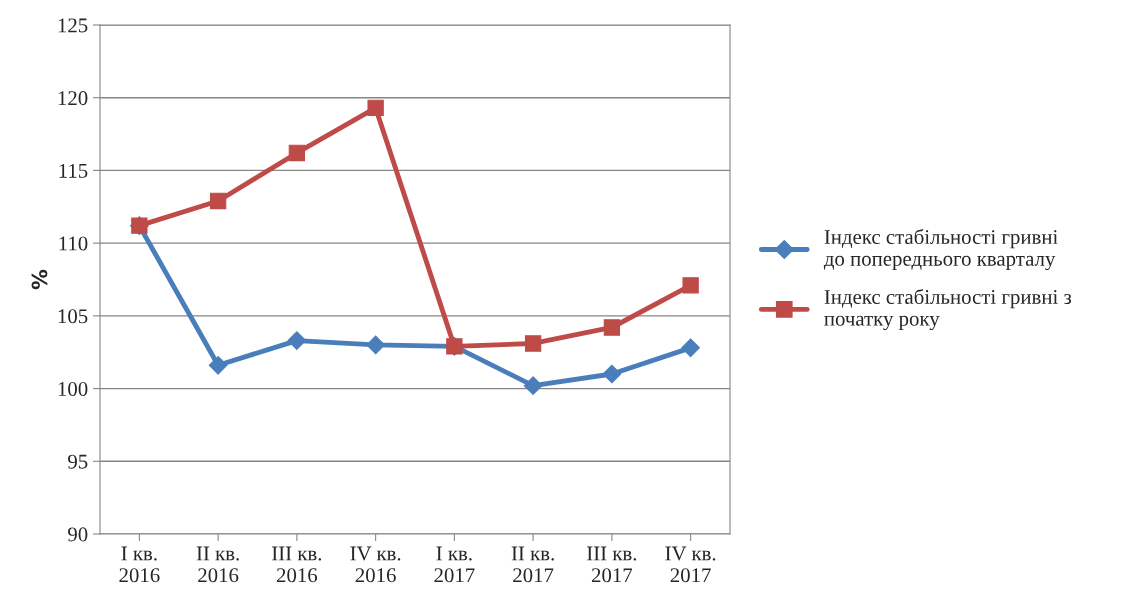  Describe the element at coordinates (73, 243) in the screenshot. I see `y-tick-label: 110` at that location.